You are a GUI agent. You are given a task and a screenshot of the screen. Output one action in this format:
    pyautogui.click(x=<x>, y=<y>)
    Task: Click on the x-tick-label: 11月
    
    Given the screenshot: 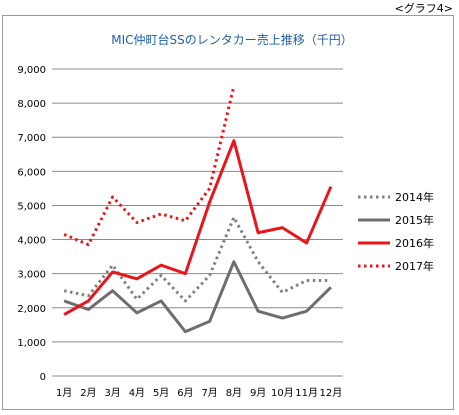 What is the action you would take?
    pyautogui.click(x=306, y=393)
    